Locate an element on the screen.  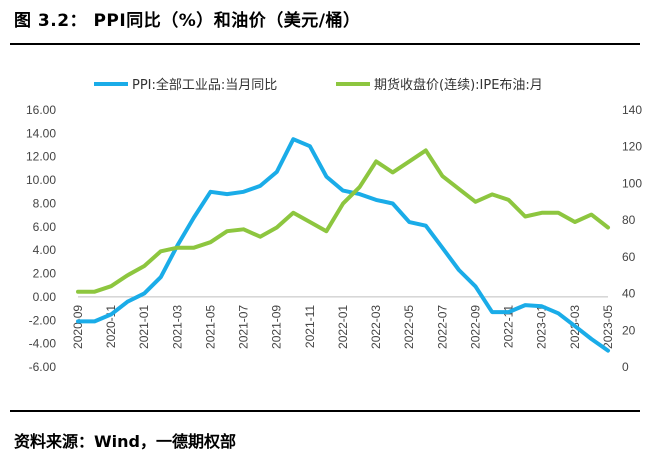
y-left-tick-label: -2.00 is located at coordinates (43, 320).